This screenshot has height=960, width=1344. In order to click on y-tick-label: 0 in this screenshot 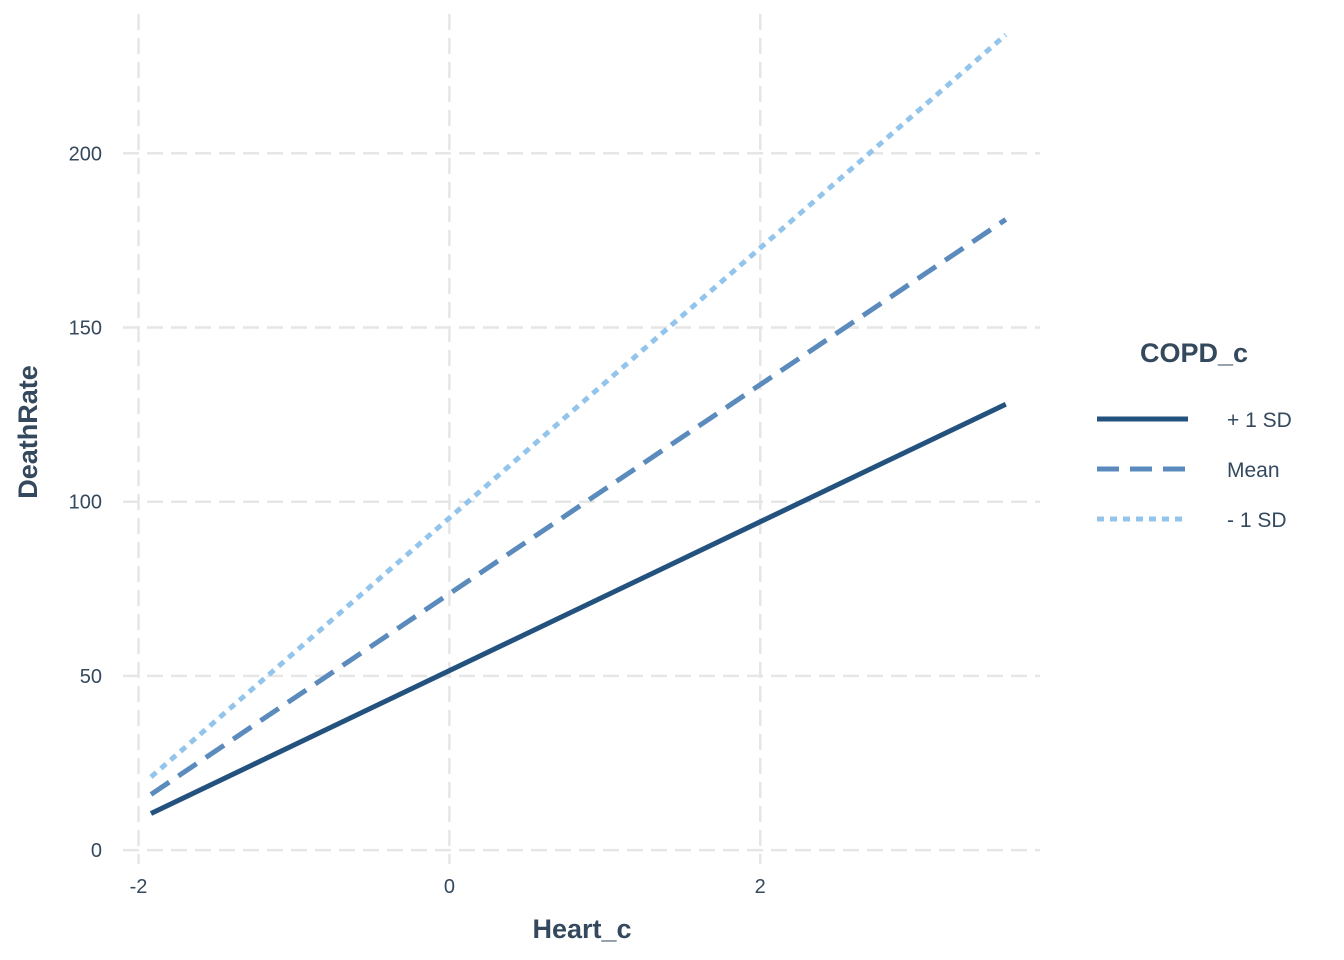, I will do `click(96, 851)`.